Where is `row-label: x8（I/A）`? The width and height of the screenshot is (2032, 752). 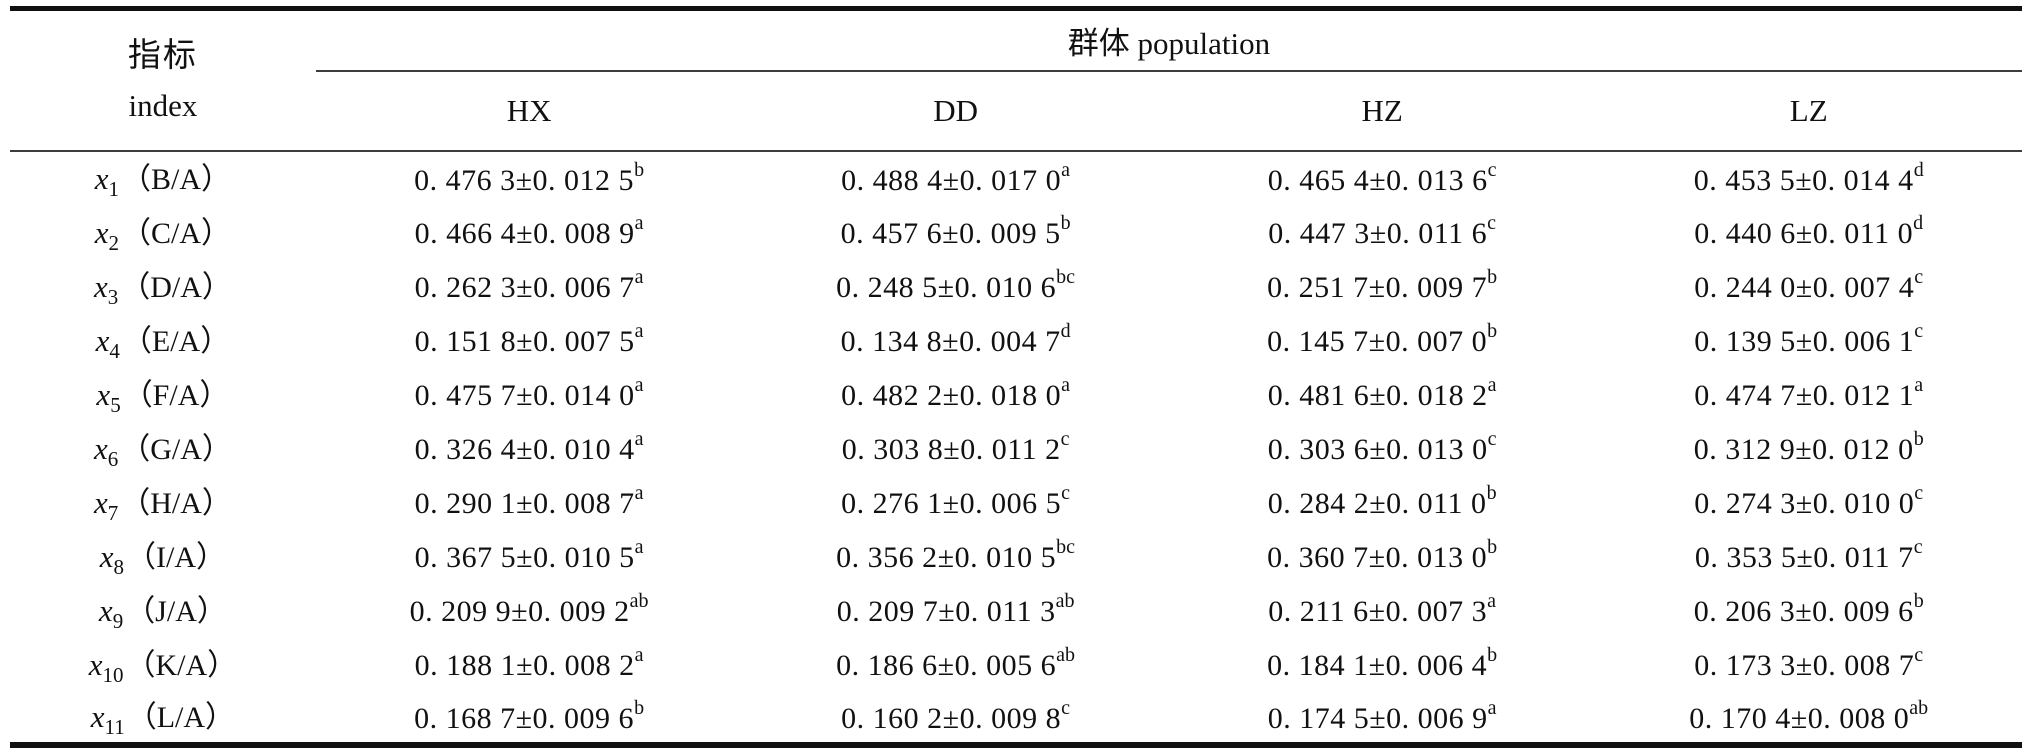 row-label: x8（I/A） is located at coordinates (163, 556).